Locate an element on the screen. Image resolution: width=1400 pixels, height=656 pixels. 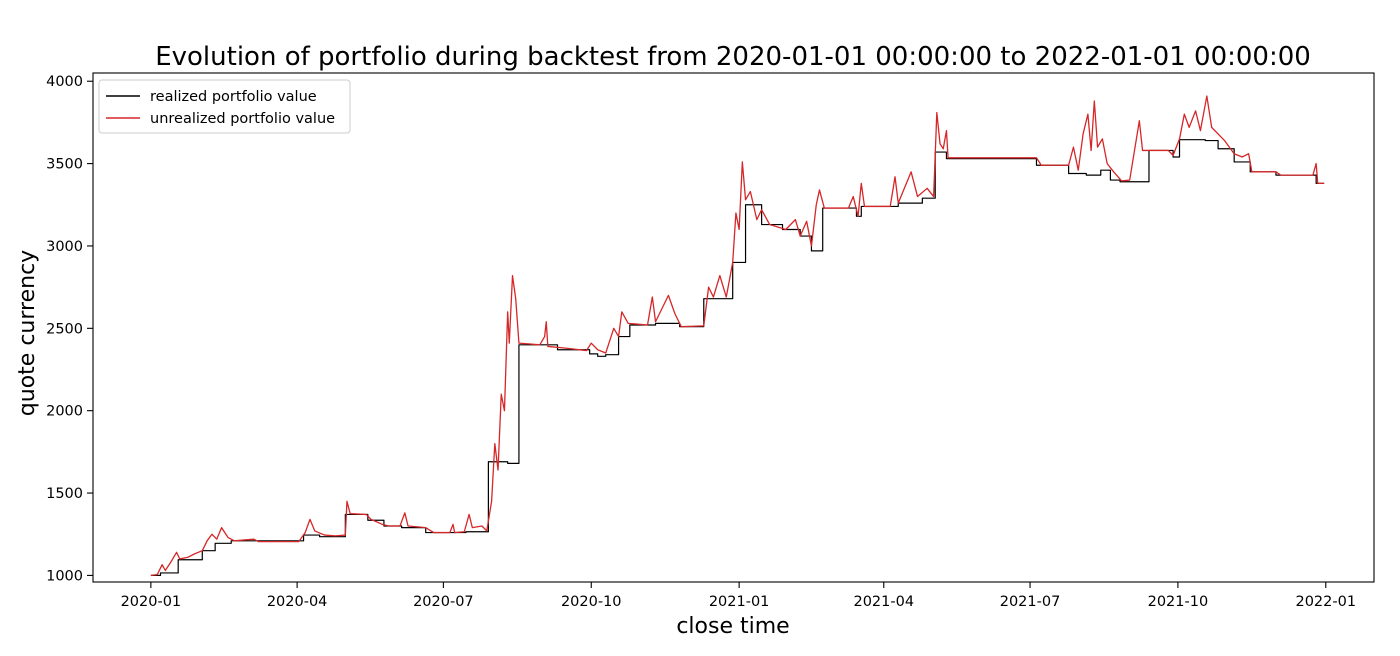
x-tick-label: 2020-10 is located at coordinates (591, 602).